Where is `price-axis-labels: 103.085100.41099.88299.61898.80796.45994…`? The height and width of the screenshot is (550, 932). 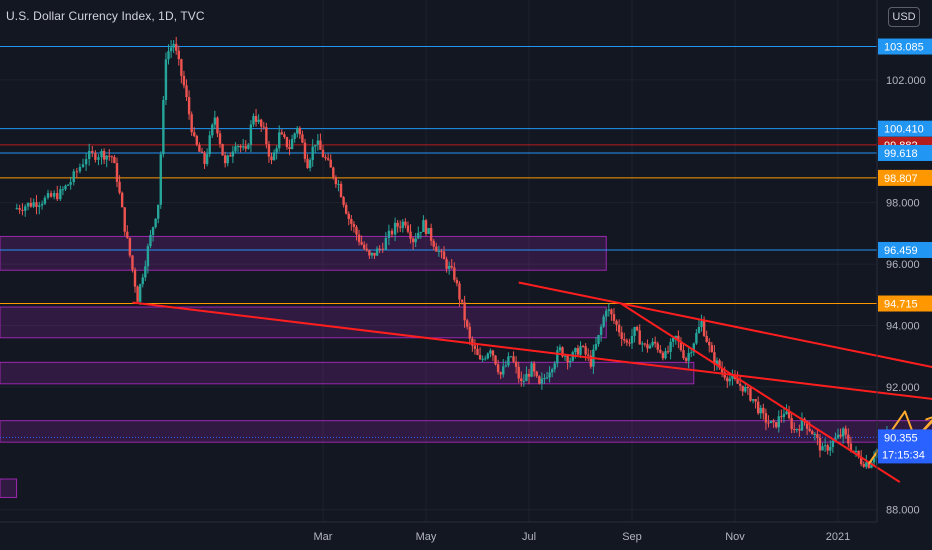 price-axis-labels: 103.085100.41099.88299.61898.80796.45994… is located at coordinates (905, 251).